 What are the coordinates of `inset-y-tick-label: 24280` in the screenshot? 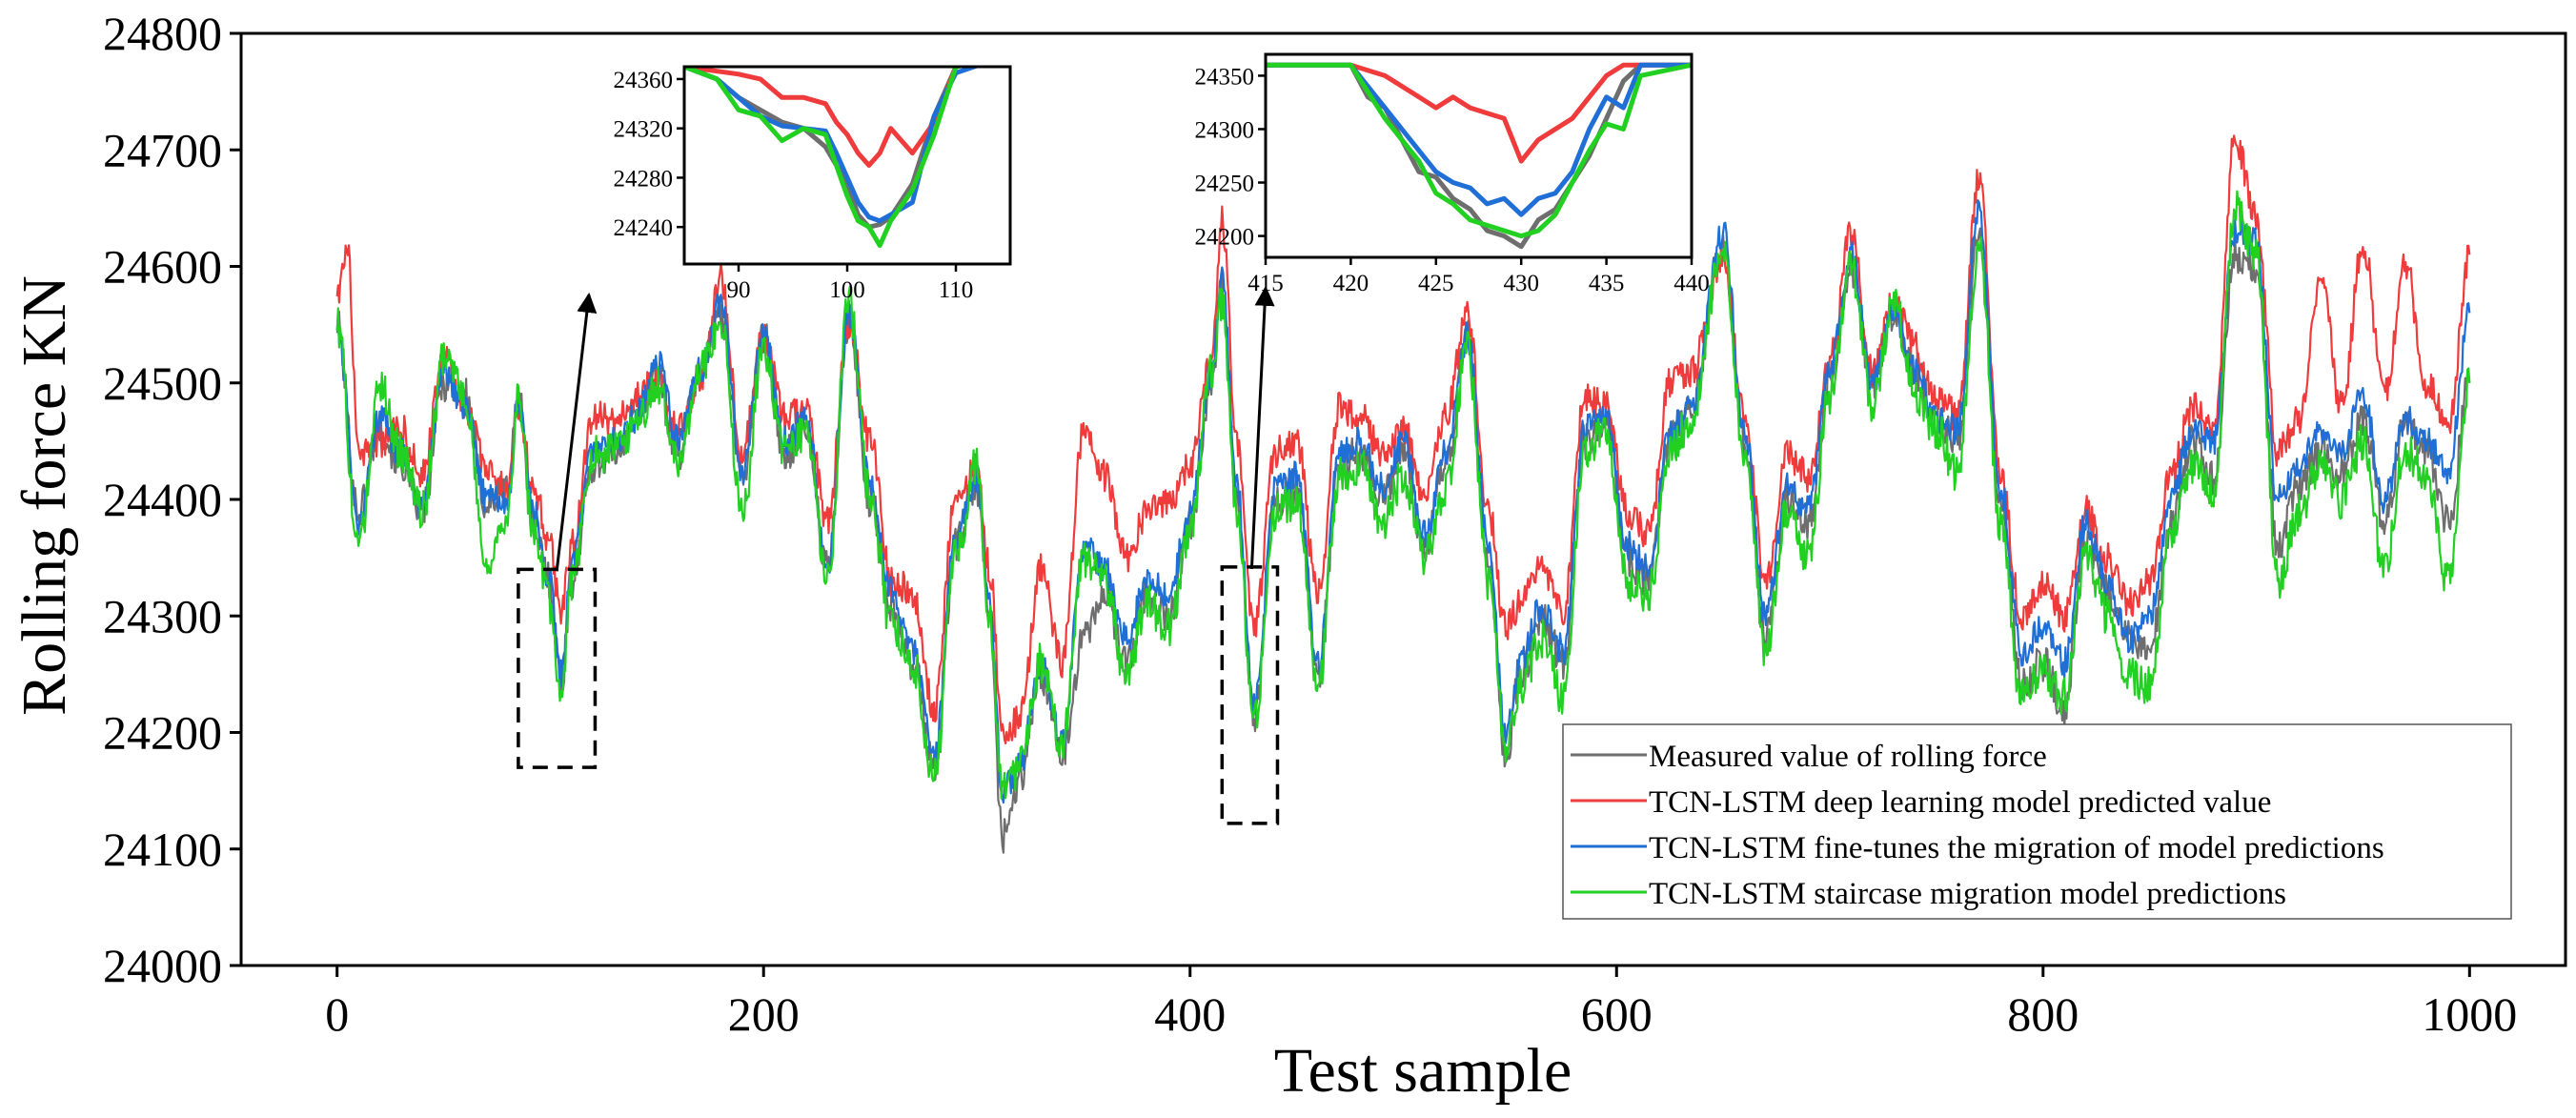 It's located at (644, 179).